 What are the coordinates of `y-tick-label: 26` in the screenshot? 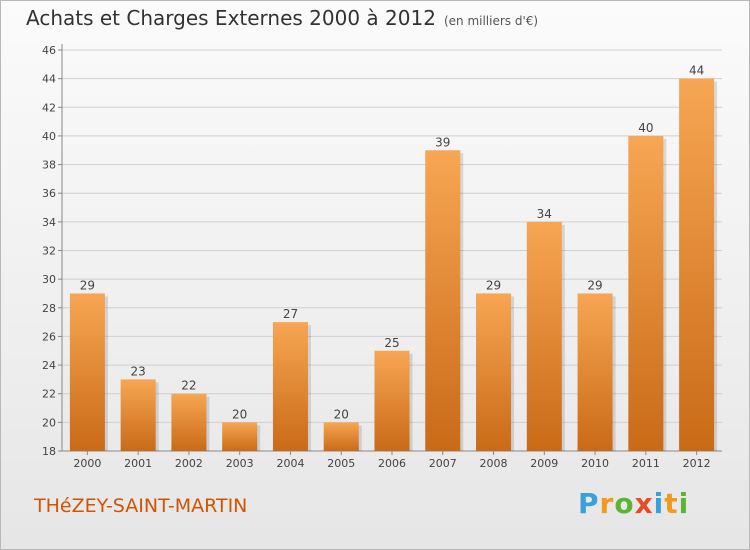 It's located at (49, 336).